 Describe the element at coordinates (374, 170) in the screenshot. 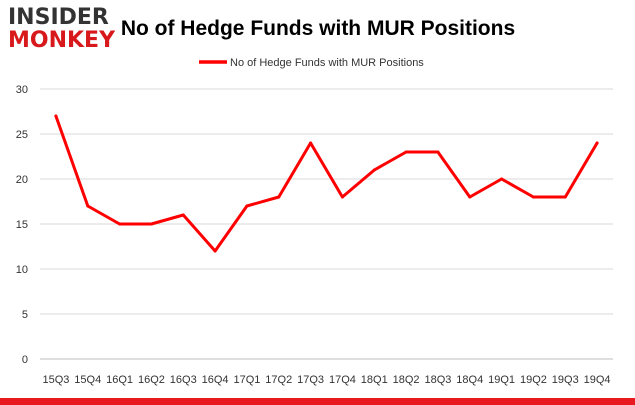

I see `data-point-18Q1` at that location.